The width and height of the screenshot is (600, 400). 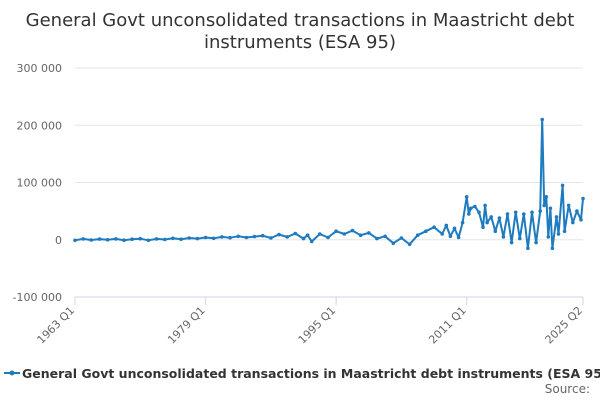 I want to click on y-tick-label: -100 000, so click(x=37, y=297).